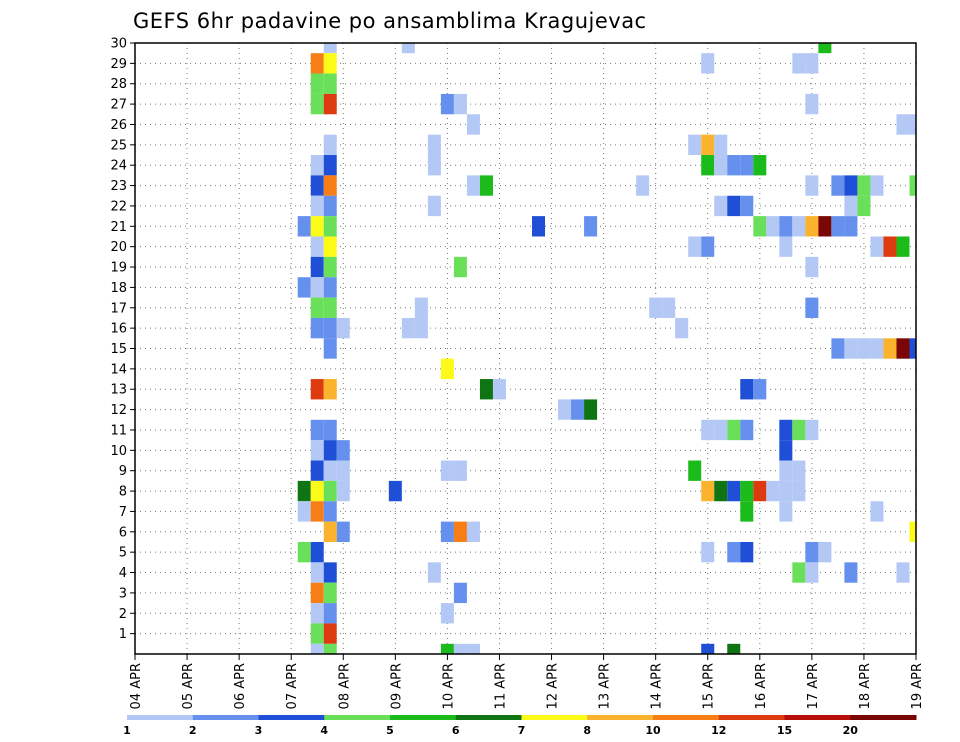 This screenshot has width=960, height=742. I want to click on y-tick-label: 23, so click(118, 186).